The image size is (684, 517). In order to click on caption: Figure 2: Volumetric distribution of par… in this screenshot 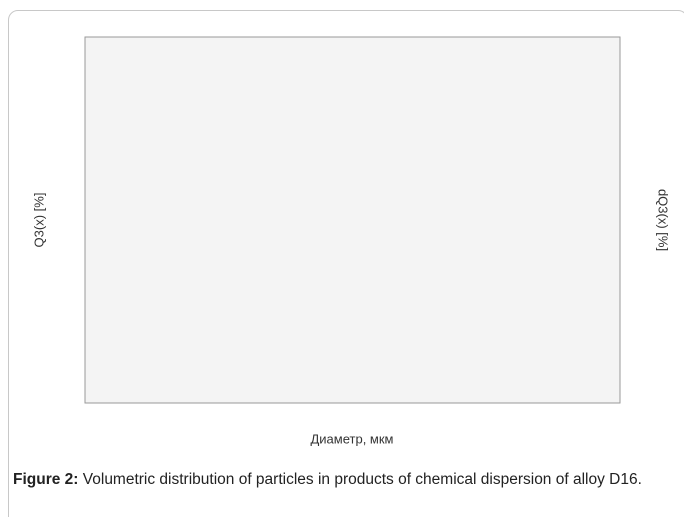, I will do `click(345, 480)`.